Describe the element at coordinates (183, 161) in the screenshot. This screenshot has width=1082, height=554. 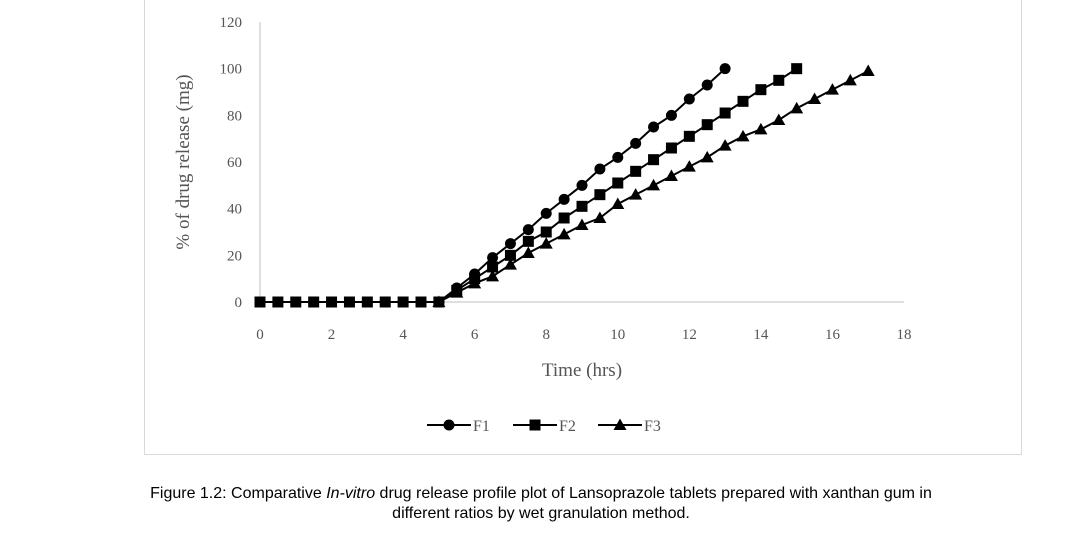
I see `y-axis-title: % of drug release (mg)` at that location.